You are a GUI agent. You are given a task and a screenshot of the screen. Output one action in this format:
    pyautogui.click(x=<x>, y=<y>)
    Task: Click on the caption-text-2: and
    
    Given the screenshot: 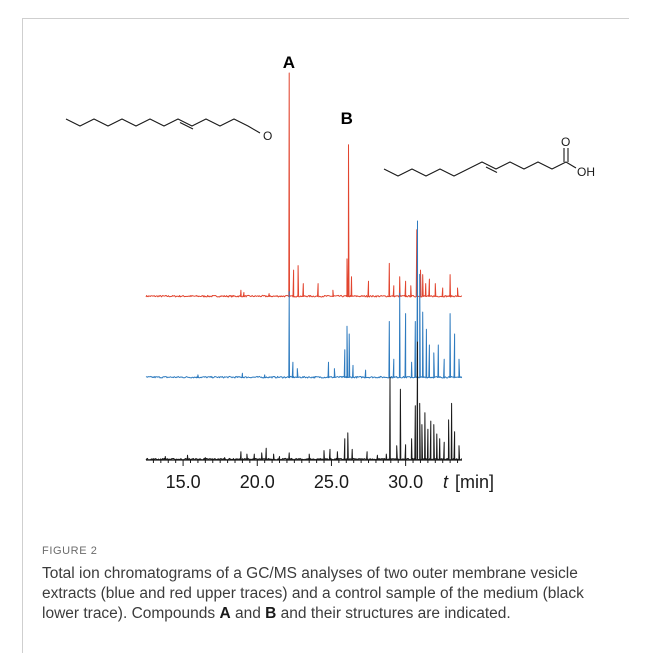 What is the action you would take?
    pyautogui.click(x=248, y=613)
    